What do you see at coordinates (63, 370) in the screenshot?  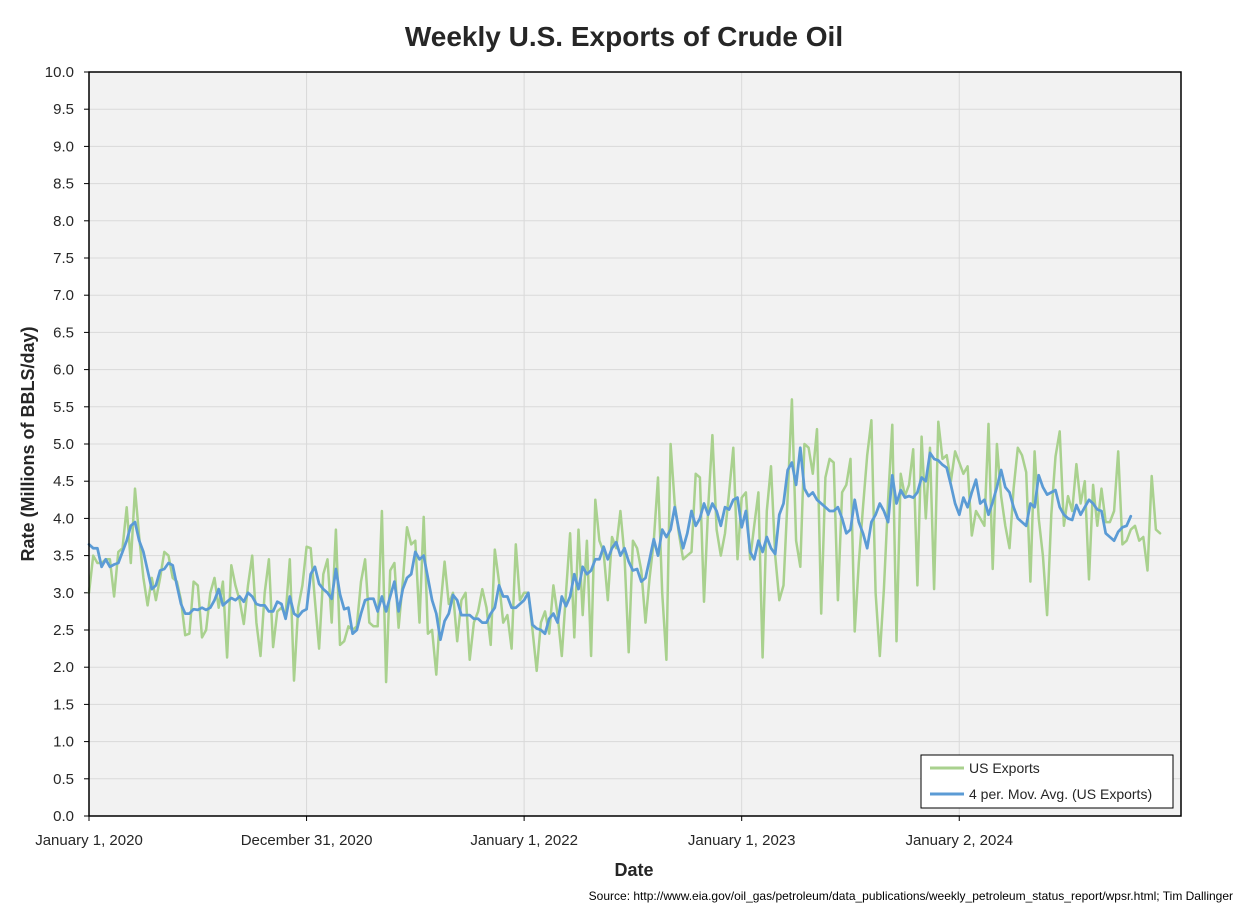 I see `y-tick-label: 6.0` at bounding box center [63, 370].